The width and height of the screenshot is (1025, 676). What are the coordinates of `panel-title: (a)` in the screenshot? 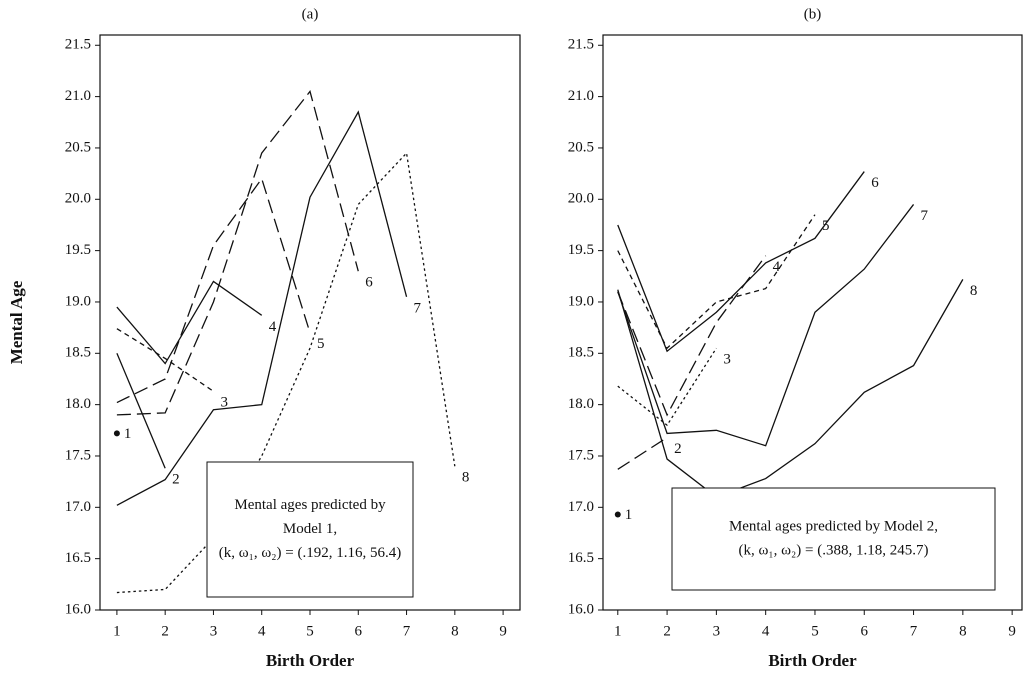 It's located at (310, 14).